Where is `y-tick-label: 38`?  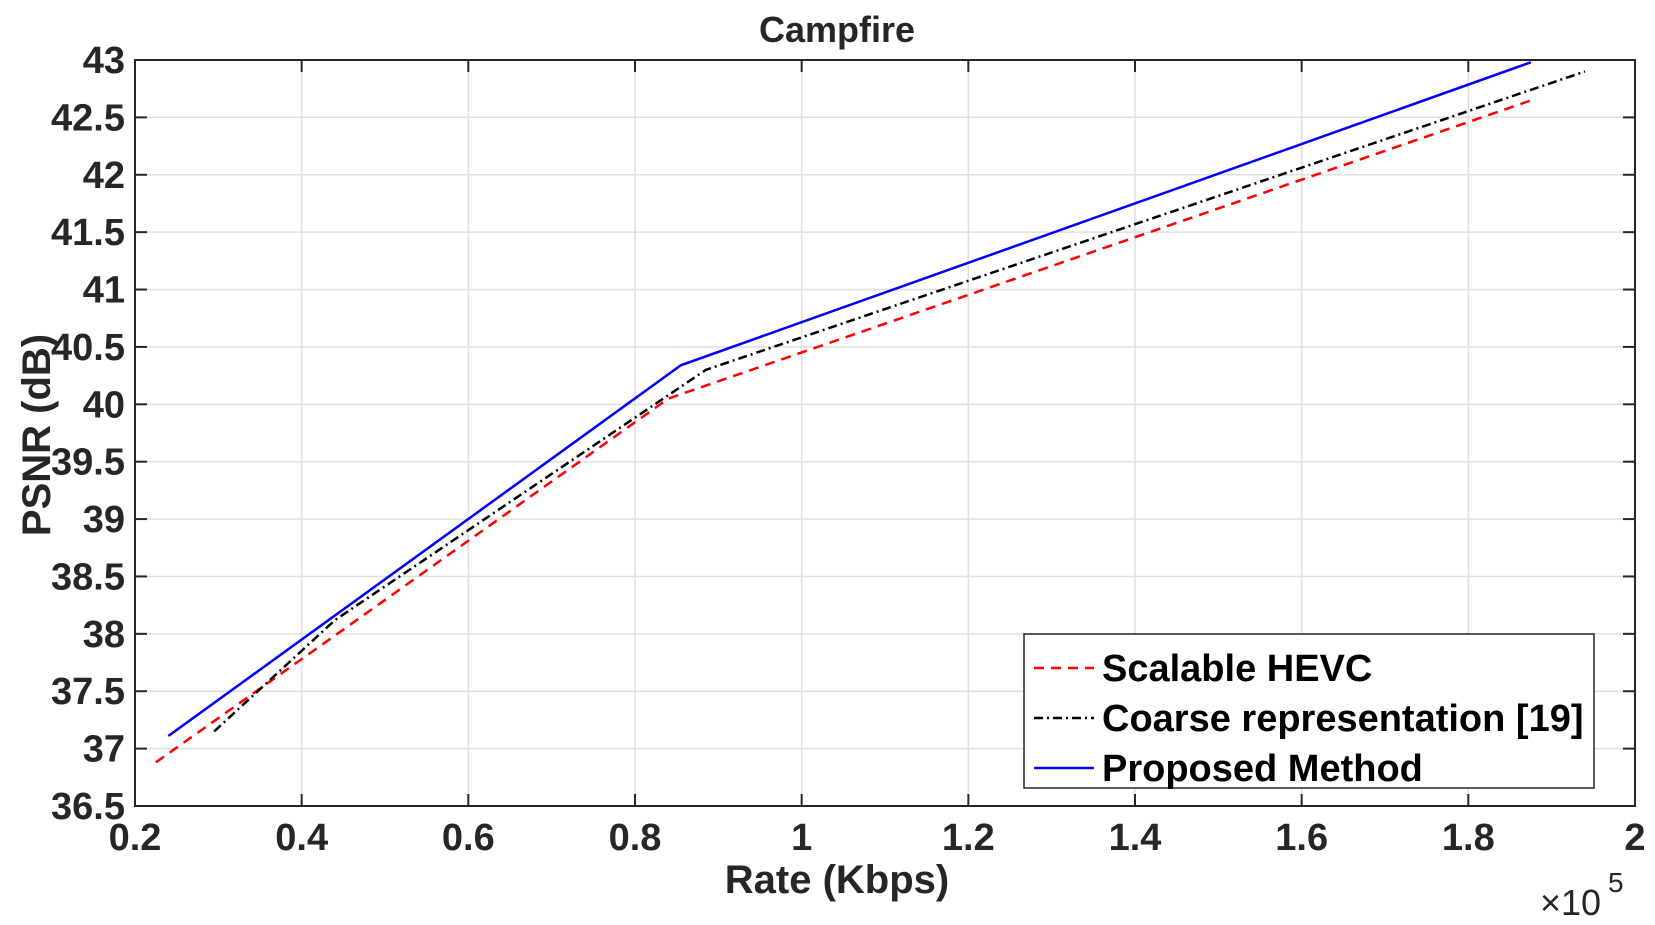
y-tick-label: 38 is located at coordinates (104, 635).